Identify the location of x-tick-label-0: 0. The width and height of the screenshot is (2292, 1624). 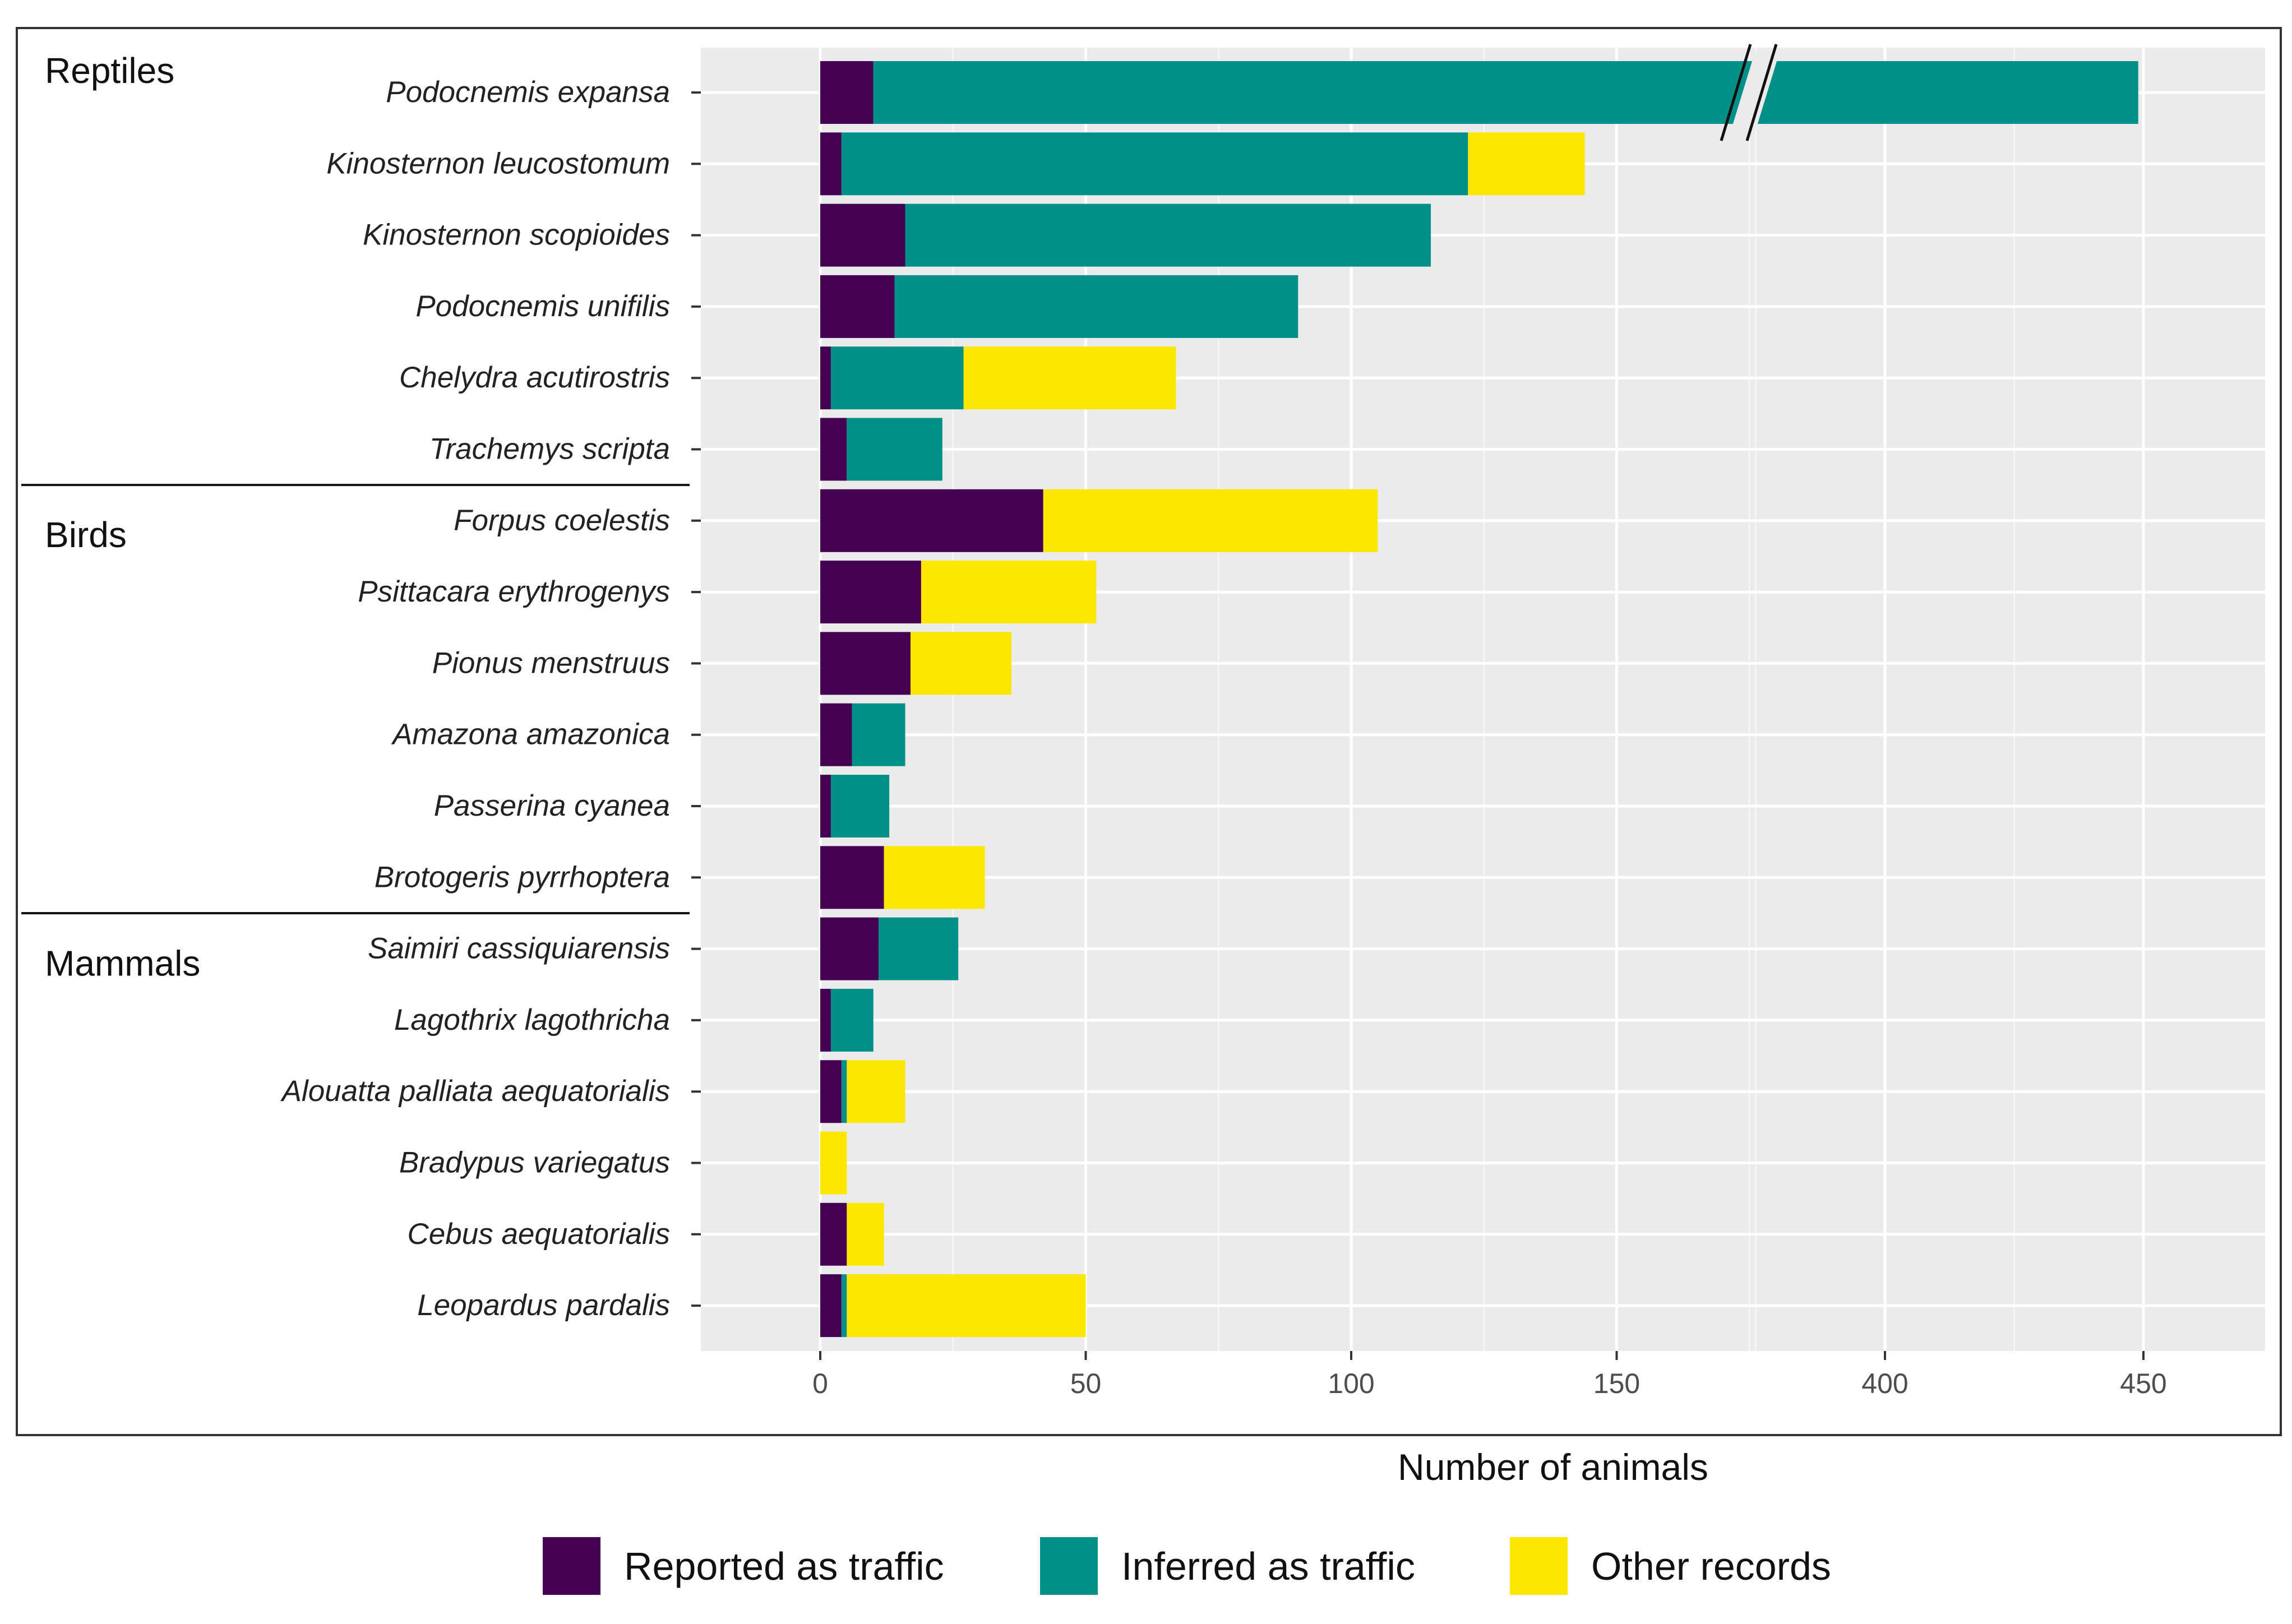
(820, 1384).